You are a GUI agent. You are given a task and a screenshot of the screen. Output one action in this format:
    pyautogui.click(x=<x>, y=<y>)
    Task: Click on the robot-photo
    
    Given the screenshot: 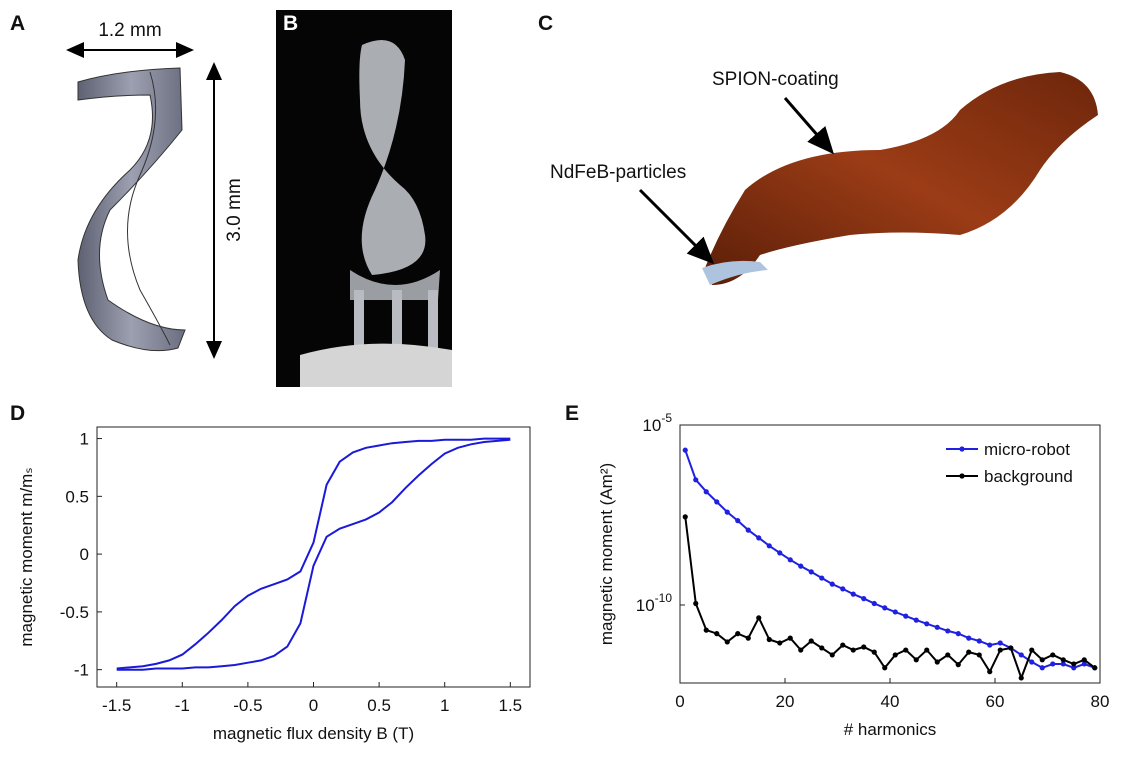 What is the action you would take?
    pyautogui.click(x=901, y=178)
    